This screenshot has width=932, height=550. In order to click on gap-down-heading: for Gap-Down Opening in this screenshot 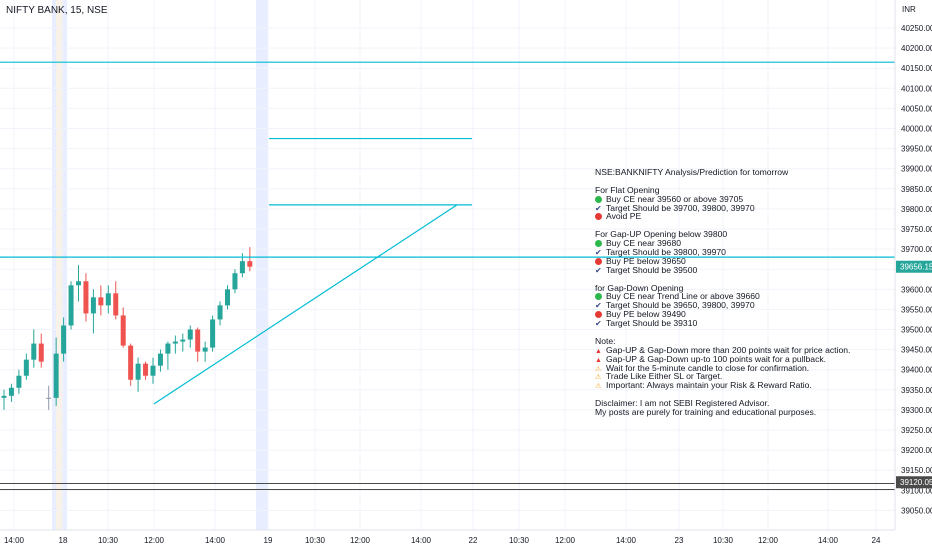, I will do `click(639, 287)`.